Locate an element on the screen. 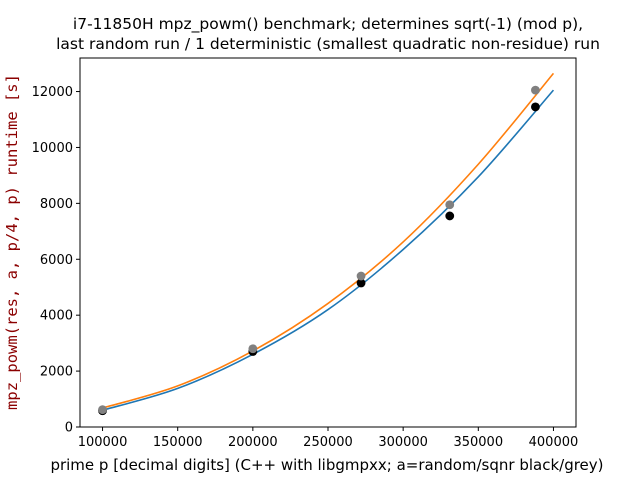 The image size is (640, 480). x-tick-label: 300000 is located at coordinates (403, 442).